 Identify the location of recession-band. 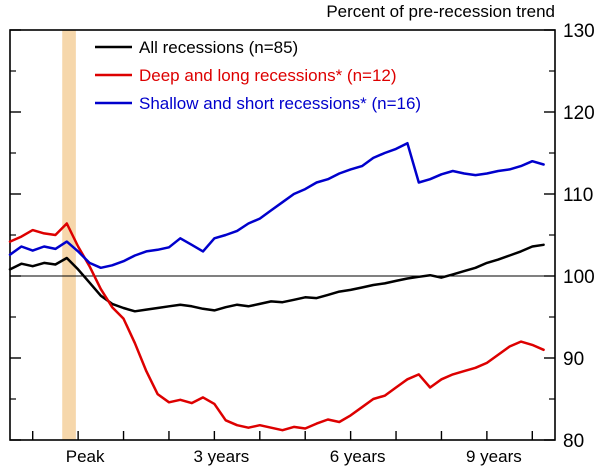
(69, 235).